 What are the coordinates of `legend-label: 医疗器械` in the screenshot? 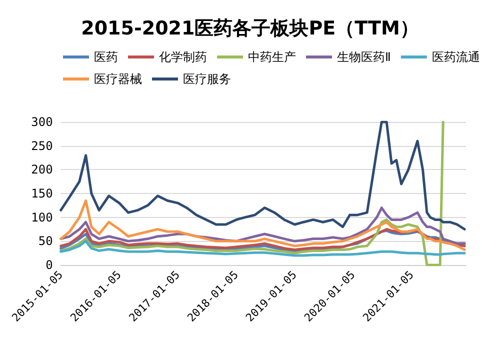 It's located at (118, 79).